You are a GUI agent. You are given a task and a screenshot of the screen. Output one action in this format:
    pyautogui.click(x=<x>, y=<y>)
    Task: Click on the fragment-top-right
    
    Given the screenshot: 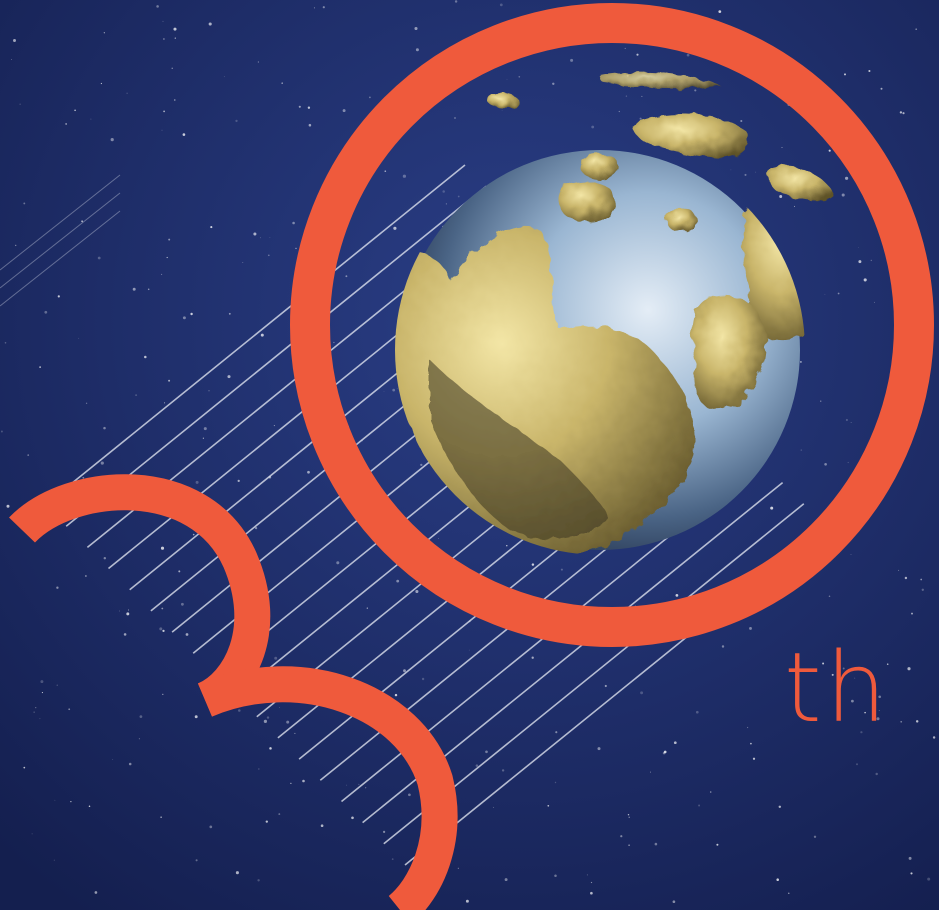 What is the action you would take?
    pyautogui.click(x=801, y=183)
    